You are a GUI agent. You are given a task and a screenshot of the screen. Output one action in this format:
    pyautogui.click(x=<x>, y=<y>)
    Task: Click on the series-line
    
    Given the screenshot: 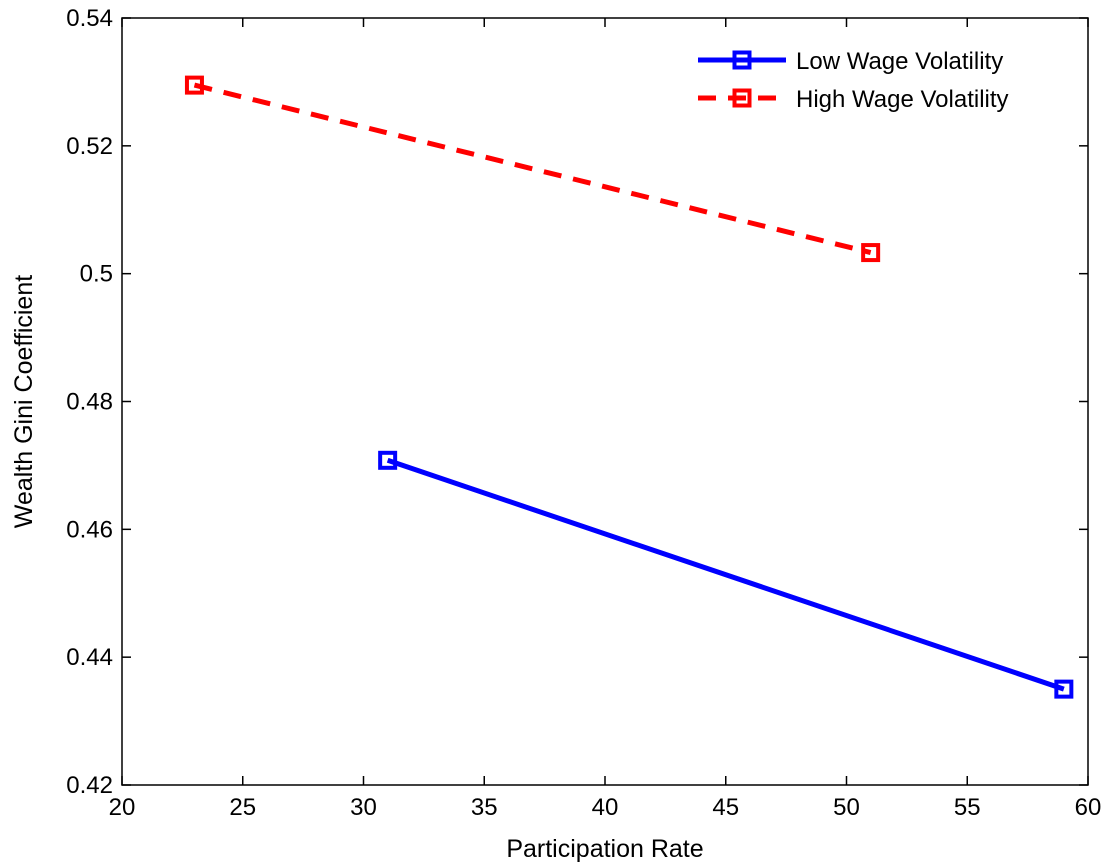 What is the action you would take?
    pyautogui.click(x=532, y=169)
    